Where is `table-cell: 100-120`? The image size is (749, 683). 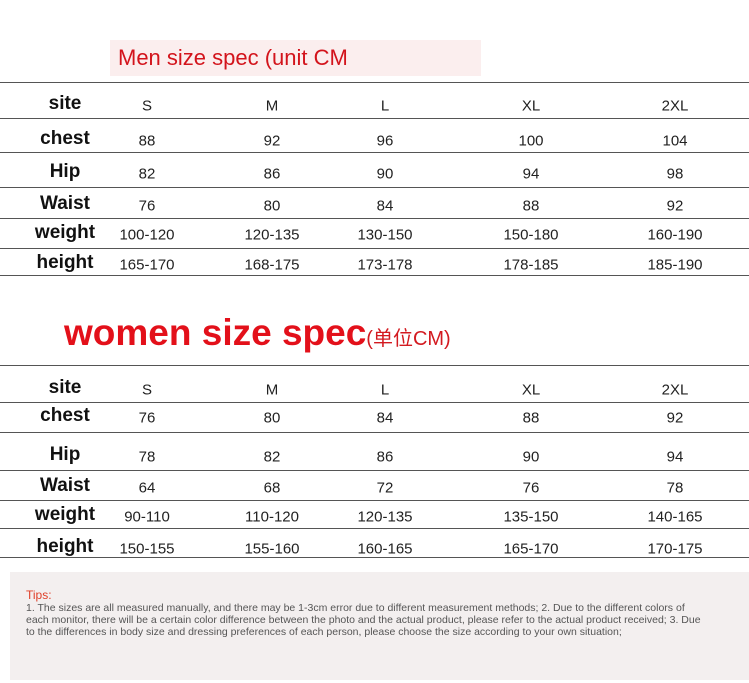 table-cell: 100-120 is located at coordinates (147, 235).